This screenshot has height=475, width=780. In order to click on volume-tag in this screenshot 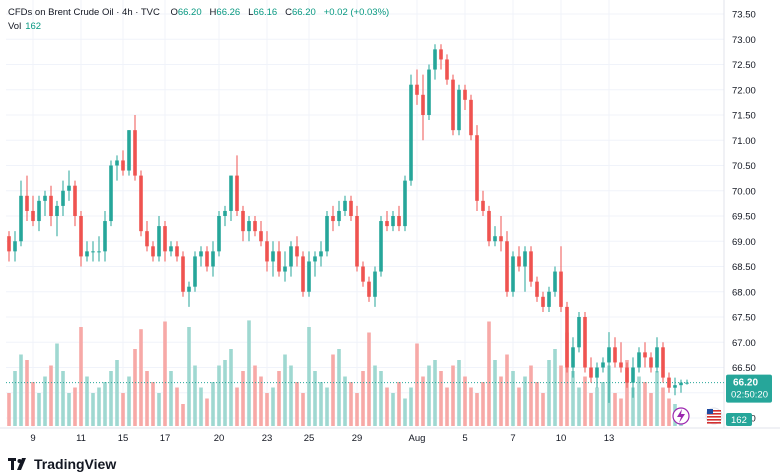, I will do `click(739, 419)`.